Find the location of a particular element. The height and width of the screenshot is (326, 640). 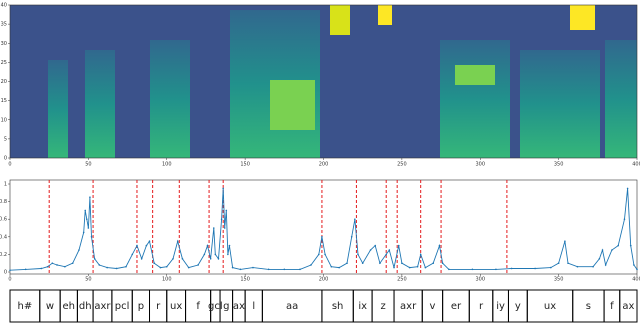

segment is located at coordinates (628, 306).